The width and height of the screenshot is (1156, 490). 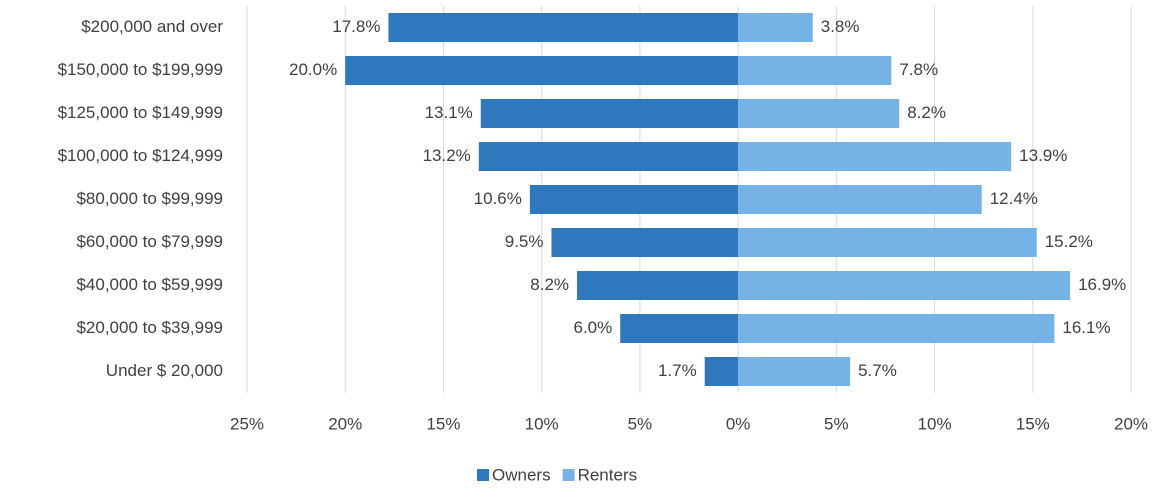 What do you see at coordinates (1102, 284) in the screenshot?
I see `data-label: 16.9%` at bounding box center [1102, 284].